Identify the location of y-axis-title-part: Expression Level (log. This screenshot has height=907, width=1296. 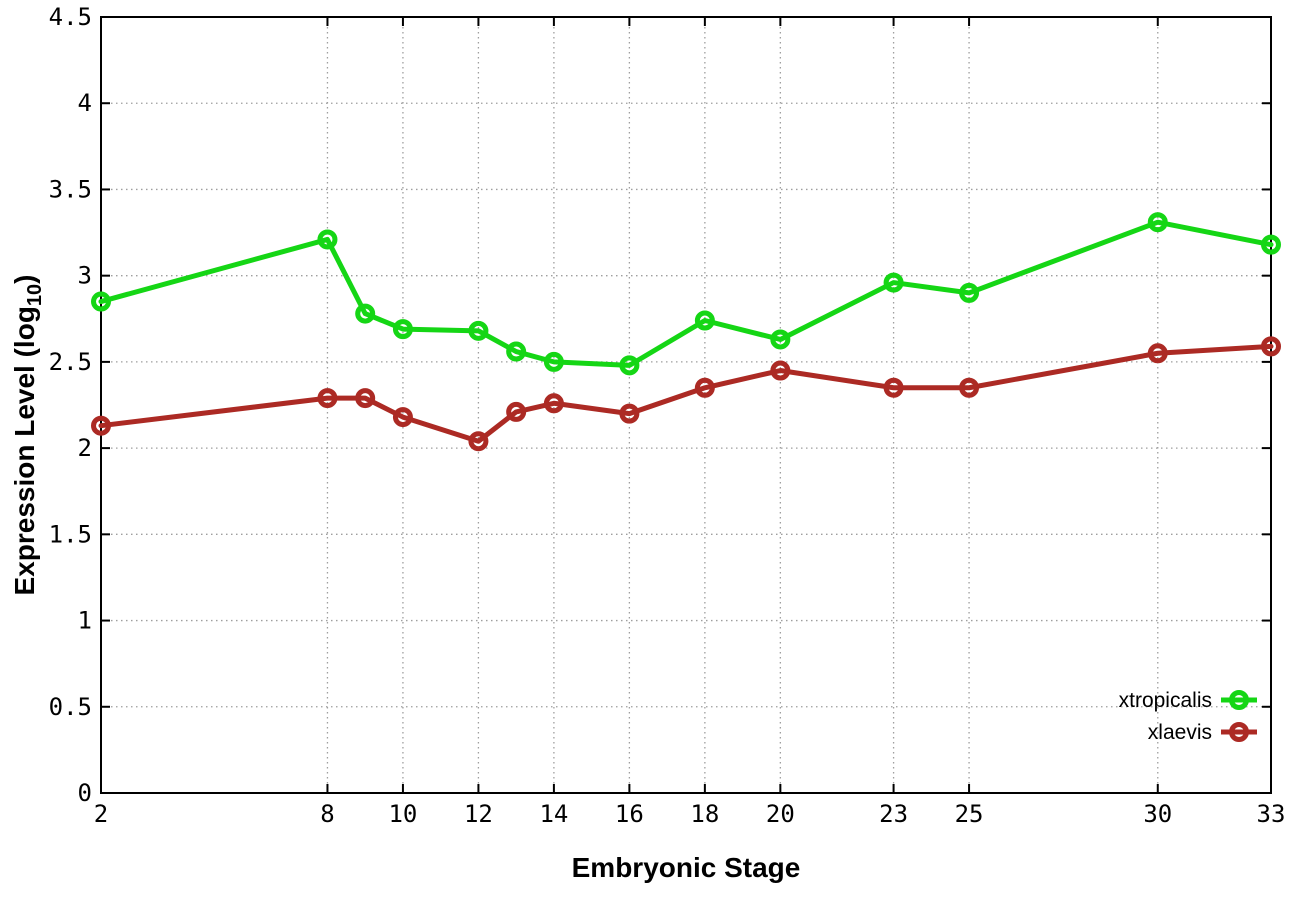
(24, 450).